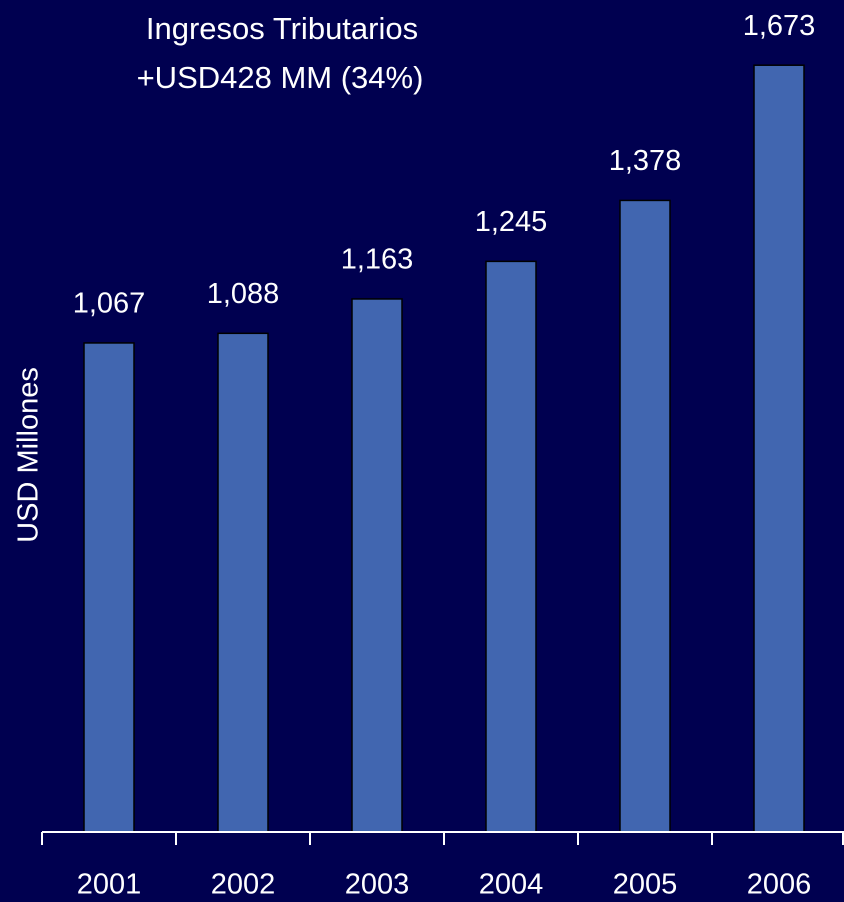 The height and width of the screenshot is (902, 844). I want to click on value-label: 1,067, so click(109, 304).